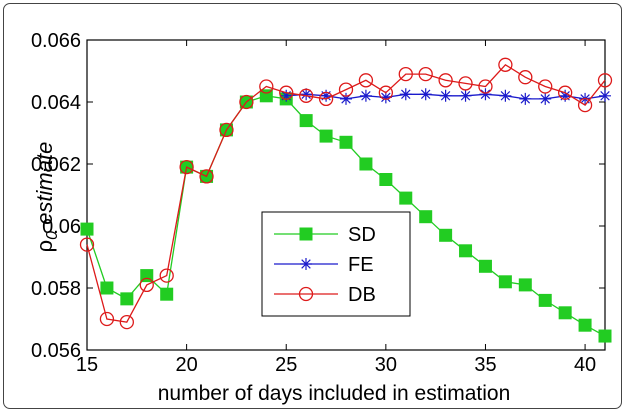 This screenshot has height=414, width=627. Describe the element at coordinates (44, 186) in the screenshot. I see `y-axis-title-text: estimate` at that location.